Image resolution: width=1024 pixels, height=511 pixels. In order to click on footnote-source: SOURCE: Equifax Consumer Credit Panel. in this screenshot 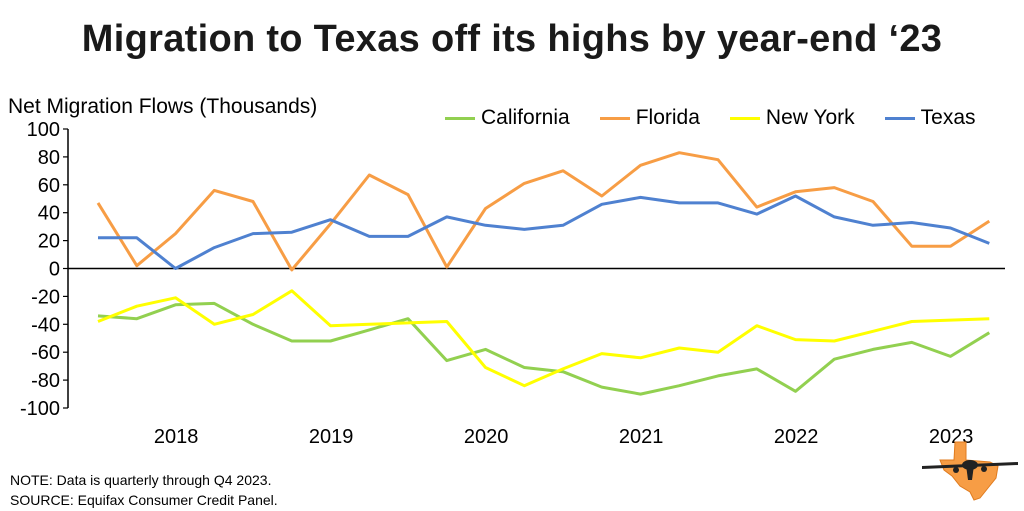, I will do `click(144, 500)`.